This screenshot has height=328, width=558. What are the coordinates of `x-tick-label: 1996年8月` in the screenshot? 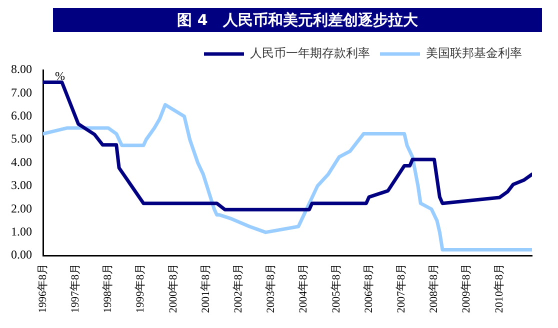 It's located at (42, 288).